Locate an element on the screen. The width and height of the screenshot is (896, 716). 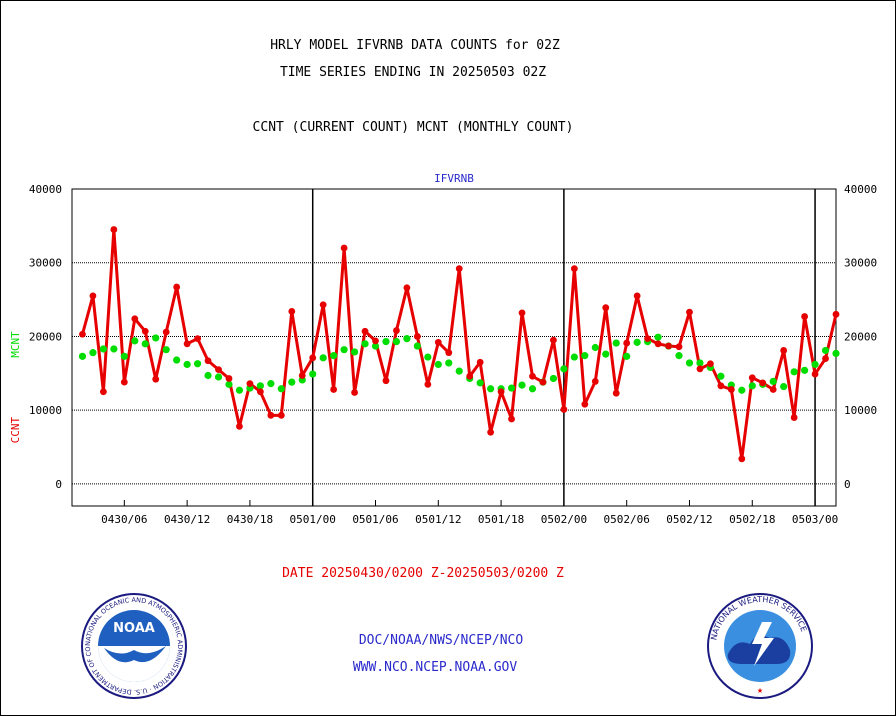
x-tick-label: 0502/18 is located at coordinates (752, 519).